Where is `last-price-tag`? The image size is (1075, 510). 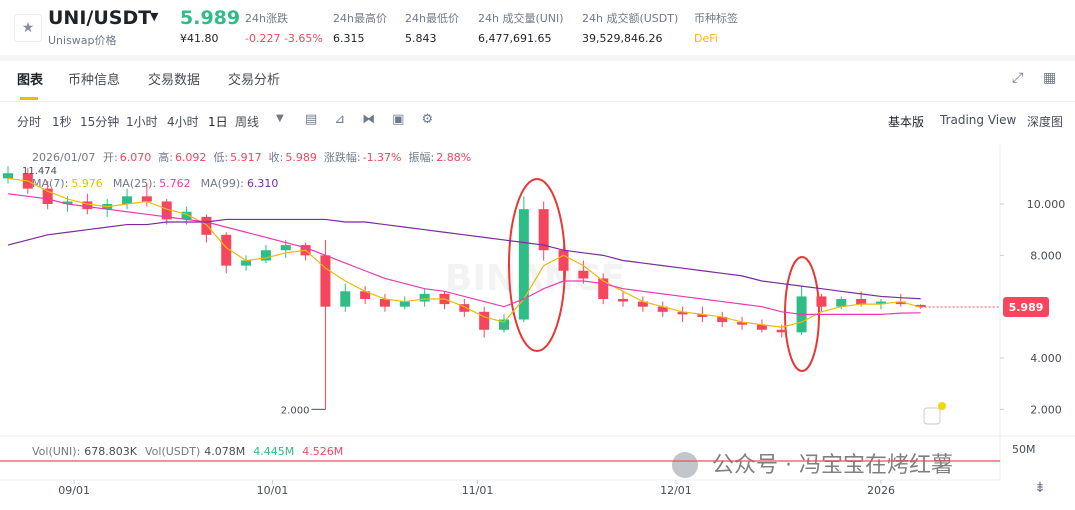
last-price-tag is located at coordinates (1026, 306).